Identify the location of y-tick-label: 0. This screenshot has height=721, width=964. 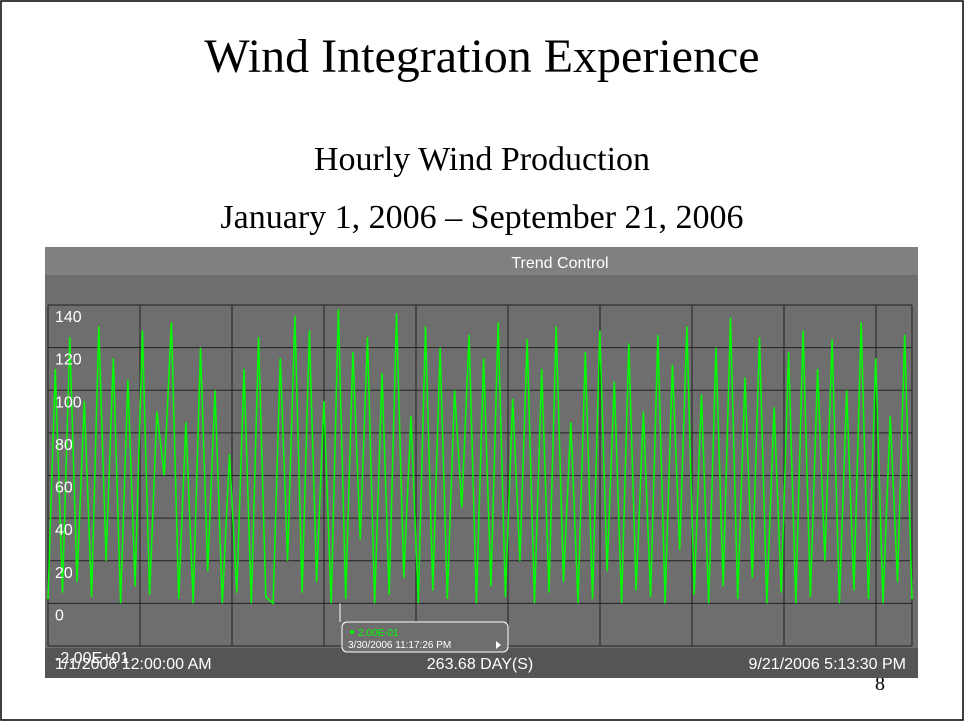
(59, 615).